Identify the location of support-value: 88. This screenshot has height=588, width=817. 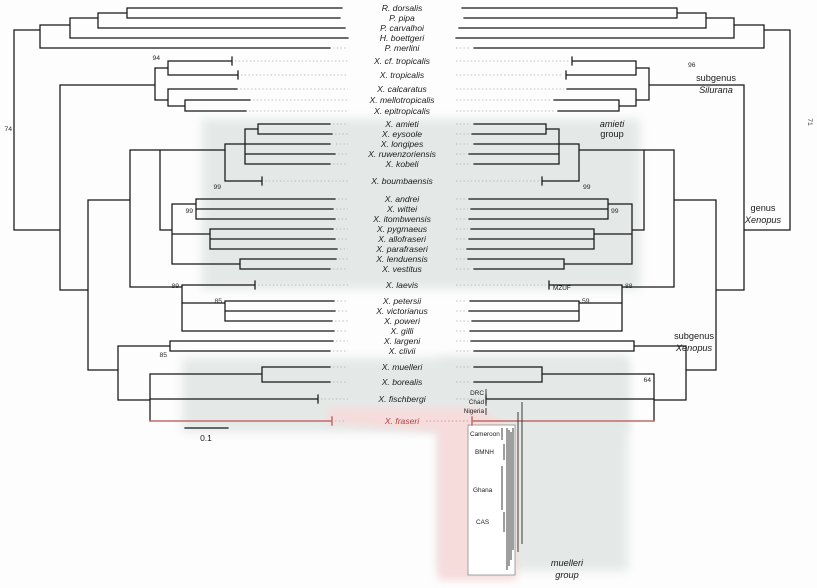
(629, 286).